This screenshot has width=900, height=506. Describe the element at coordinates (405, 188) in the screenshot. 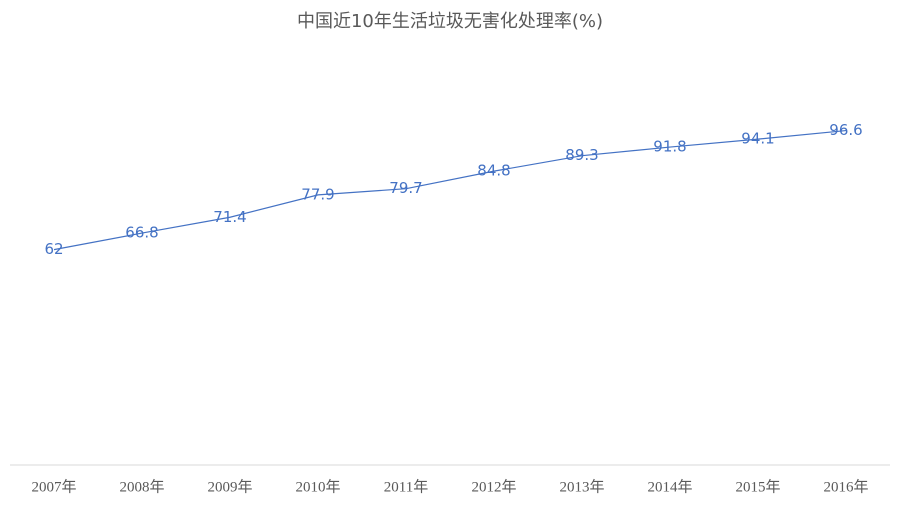

I see `data-label: 79.7` at that location.